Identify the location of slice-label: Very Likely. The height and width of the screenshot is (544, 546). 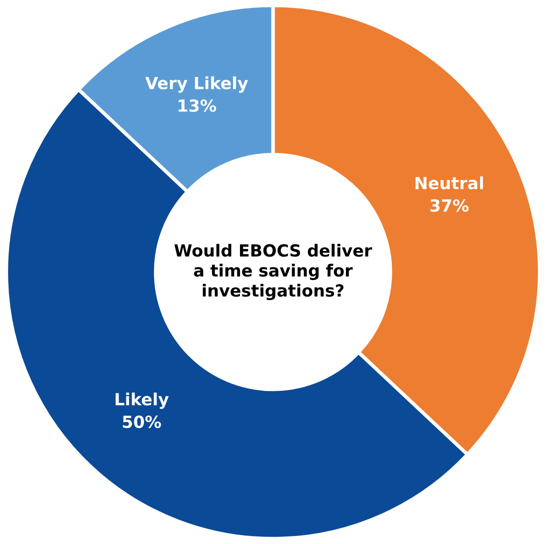
(196, 84).